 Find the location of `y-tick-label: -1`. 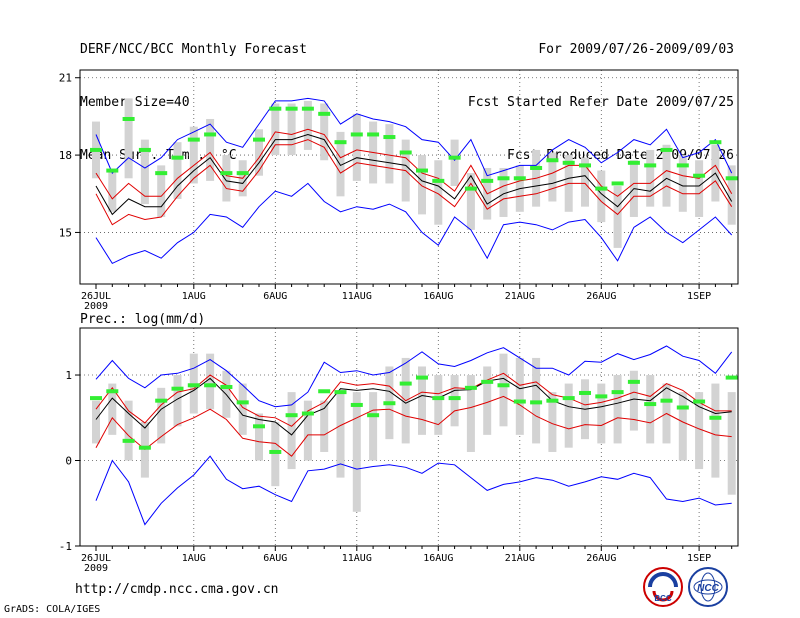

y-tick-label: -1 is located at coordinates (65, 546).